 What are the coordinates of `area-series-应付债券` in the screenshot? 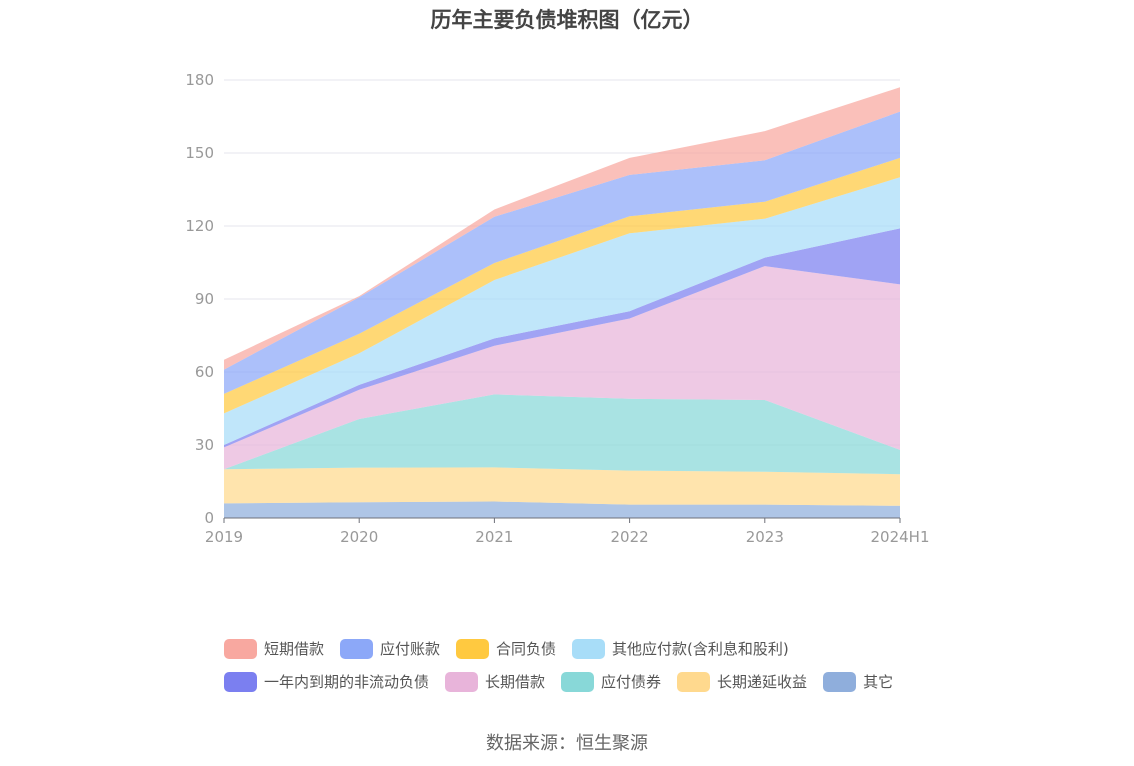 It's located at (562, 434).